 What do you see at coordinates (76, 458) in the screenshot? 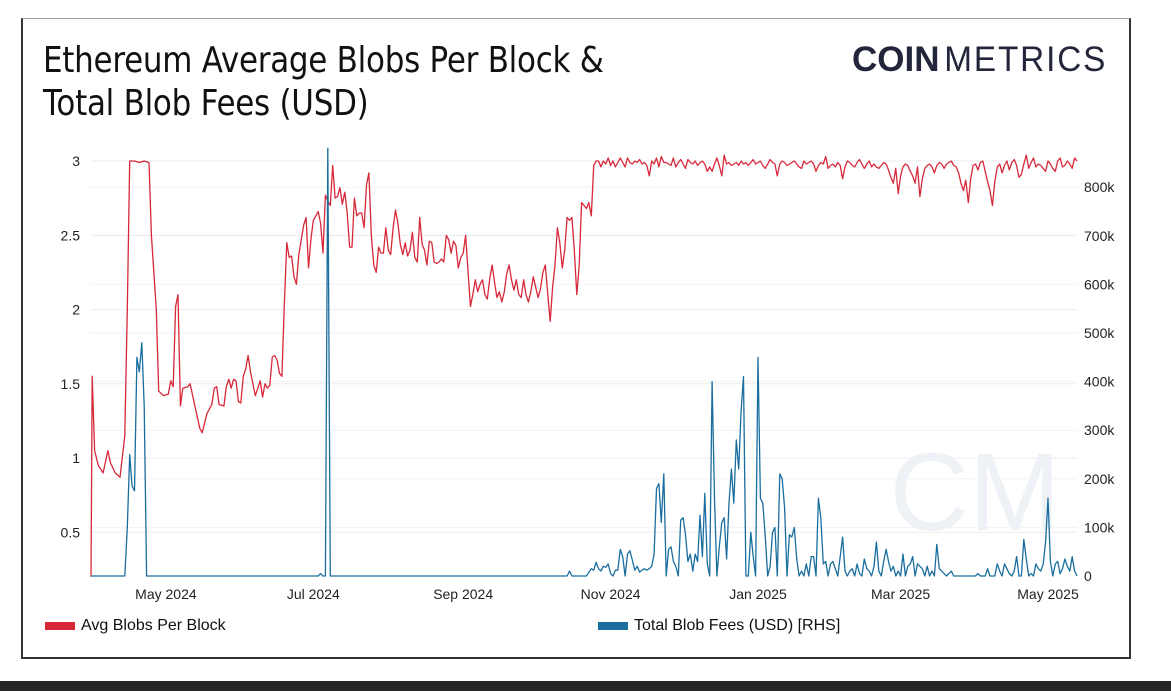
I see `left-tick-label: 1` at bounding box center [76, 458].